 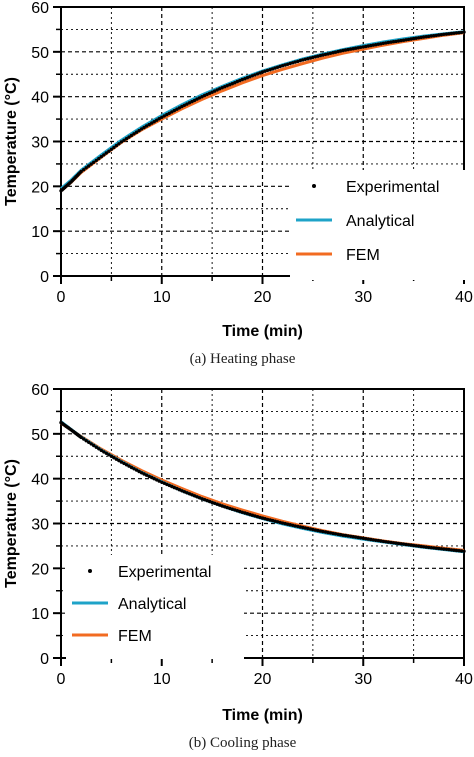 I want to click on x-tick-label: 40, so click(x=464, y=297).